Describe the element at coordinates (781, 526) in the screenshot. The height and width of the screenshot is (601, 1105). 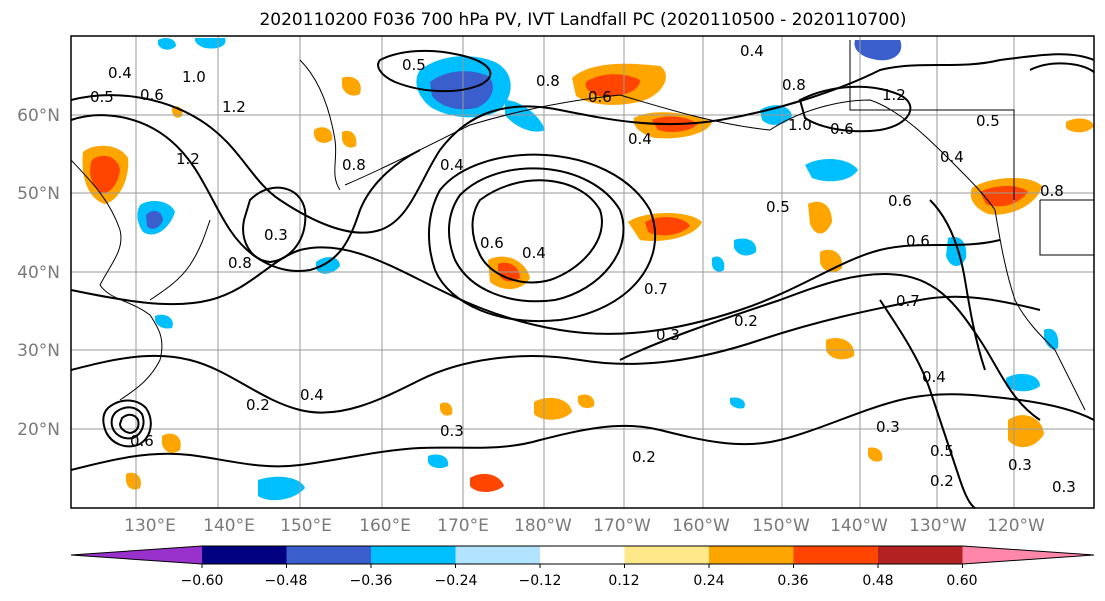
I see `lon-label: 150°W` at that location.